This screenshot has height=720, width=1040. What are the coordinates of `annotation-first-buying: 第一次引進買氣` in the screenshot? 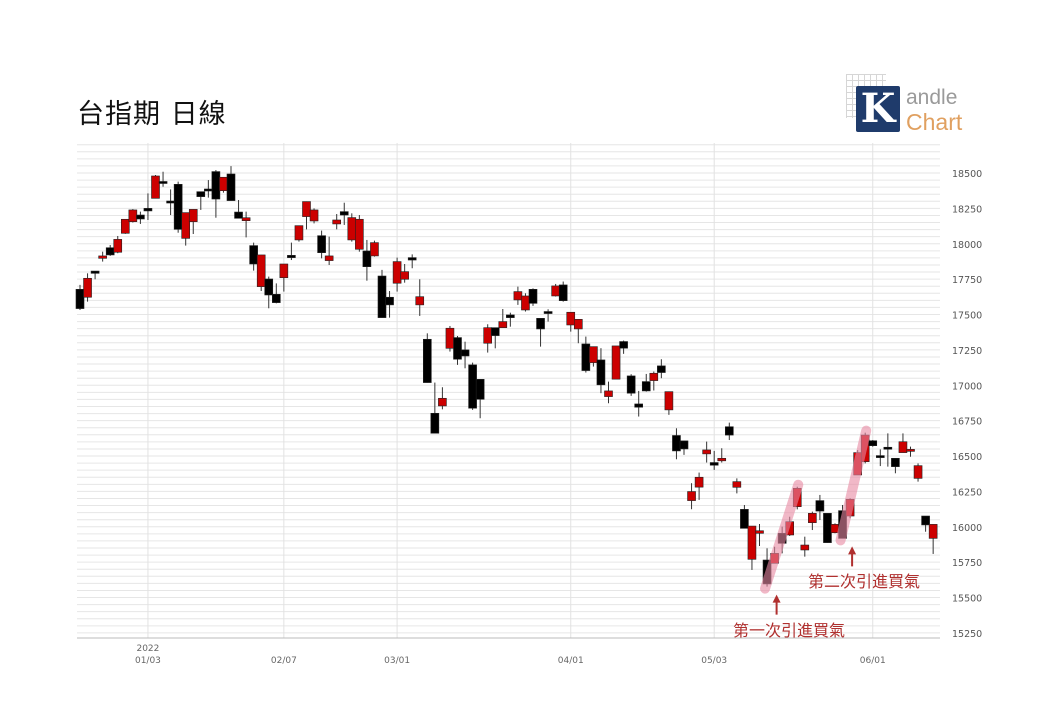 It's located at (789, 630).